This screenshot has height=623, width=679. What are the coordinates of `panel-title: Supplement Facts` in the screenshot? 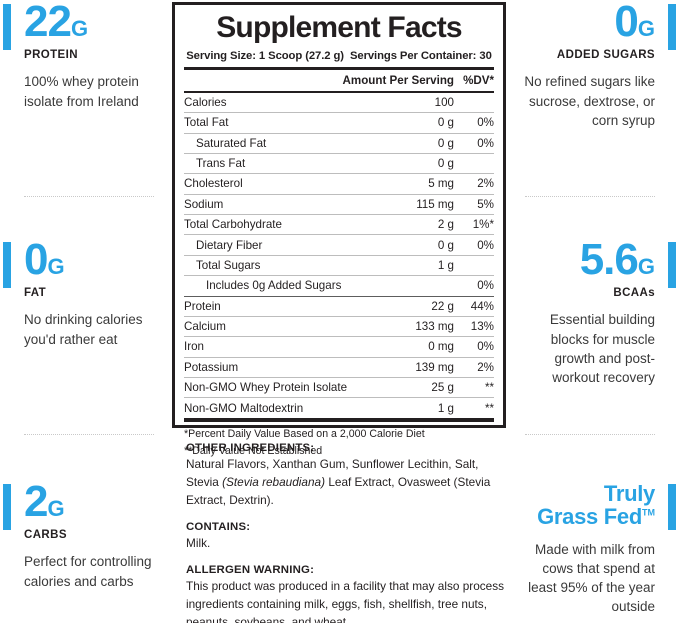 It's located at (339, 27).